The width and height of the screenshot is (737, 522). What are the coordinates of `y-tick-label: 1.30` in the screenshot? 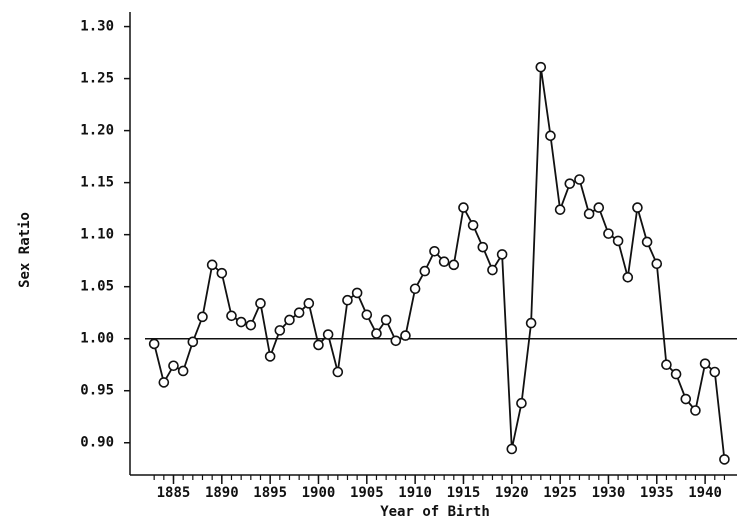 It's located at (97, 27).